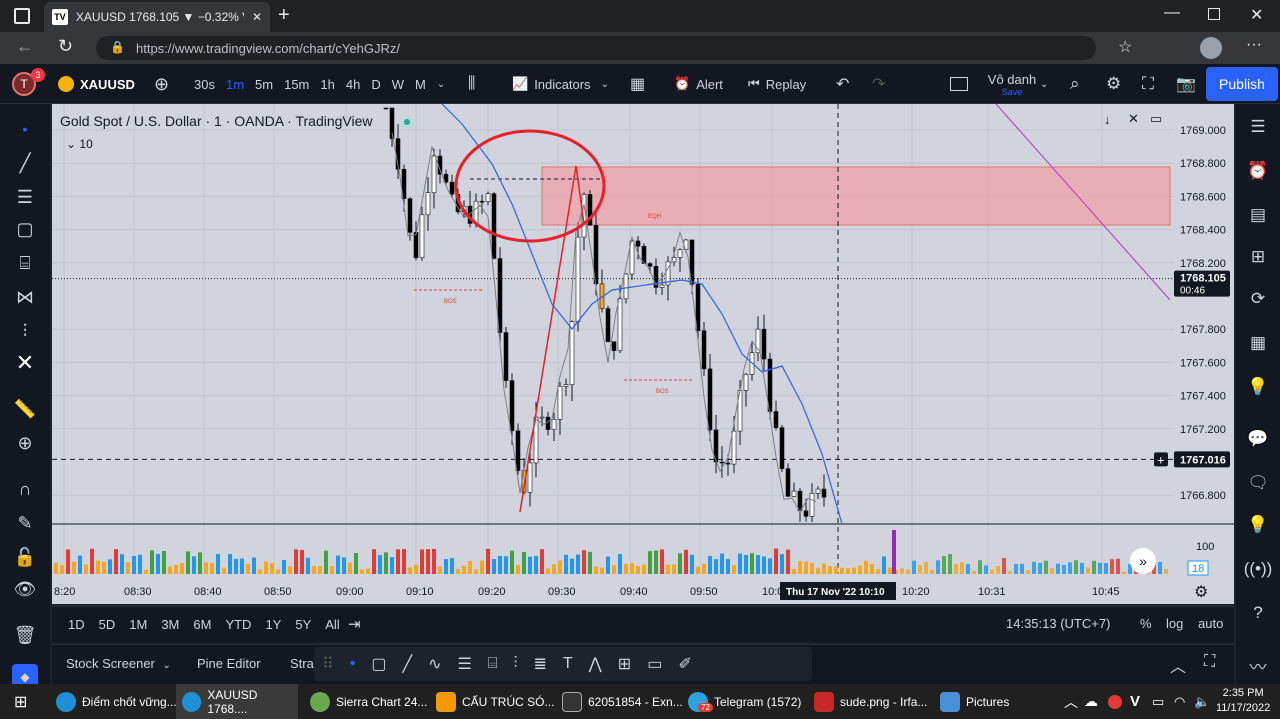  I want to click on pattern-icon: ⋈, so click(25, 296).